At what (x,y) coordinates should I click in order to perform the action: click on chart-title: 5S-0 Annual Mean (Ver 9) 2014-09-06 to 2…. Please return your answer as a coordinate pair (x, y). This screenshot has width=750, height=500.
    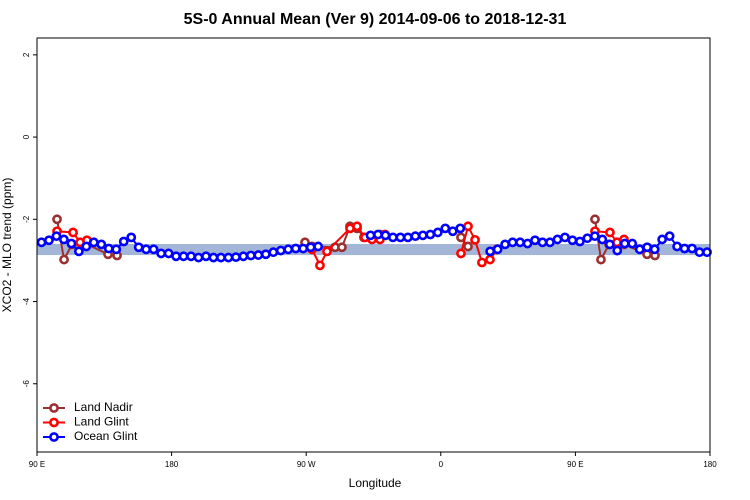
    Looking at the image, I should click on (375, 19).